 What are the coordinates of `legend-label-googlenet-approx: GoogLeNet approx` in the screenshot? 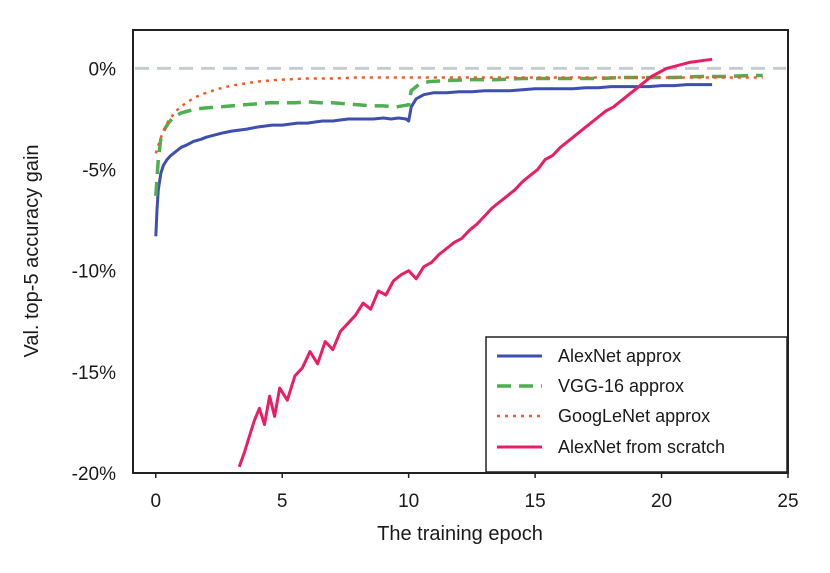 It's located at (634, 416).